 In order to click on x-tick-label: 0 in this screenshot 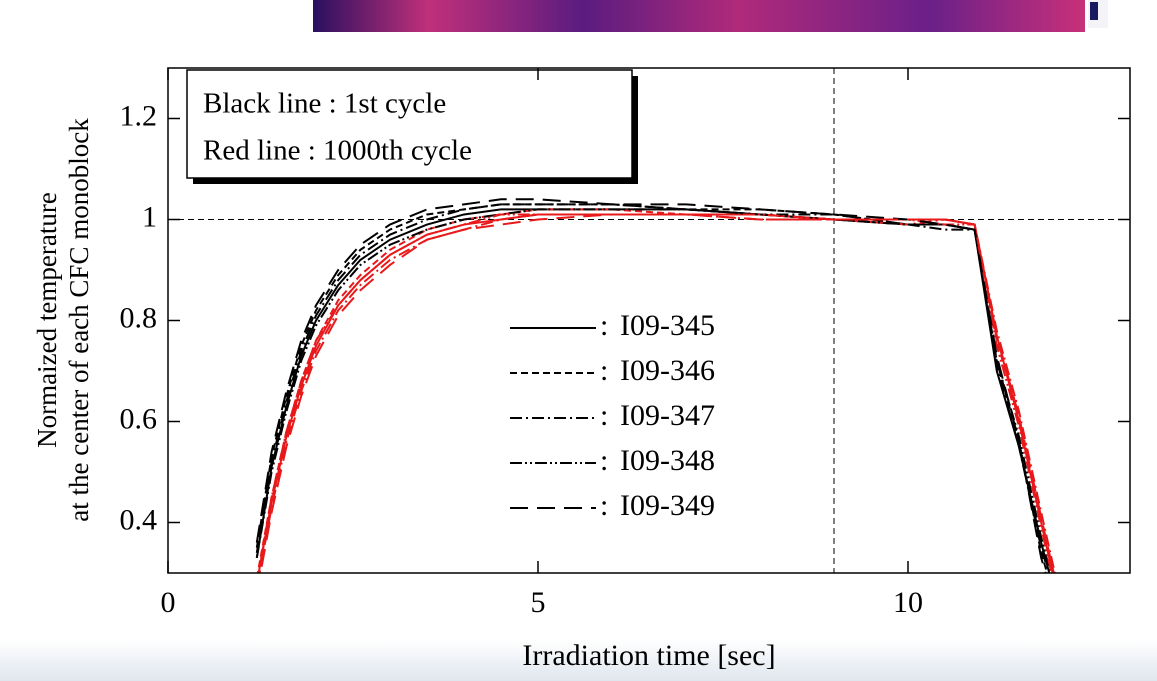, I will do `click(168, 602)`.